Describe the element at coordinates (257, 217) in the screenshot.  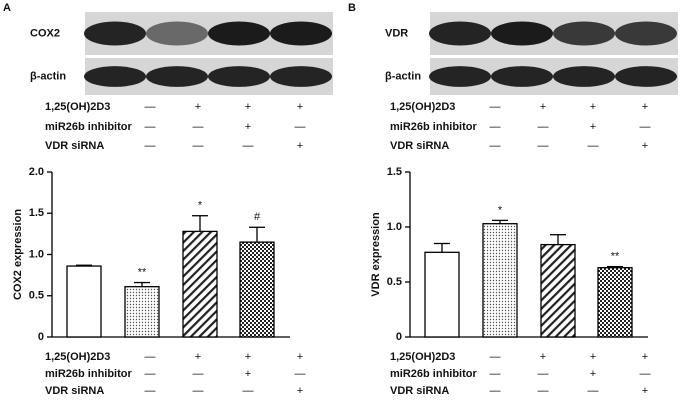
I see `significance-label: #` at that location.